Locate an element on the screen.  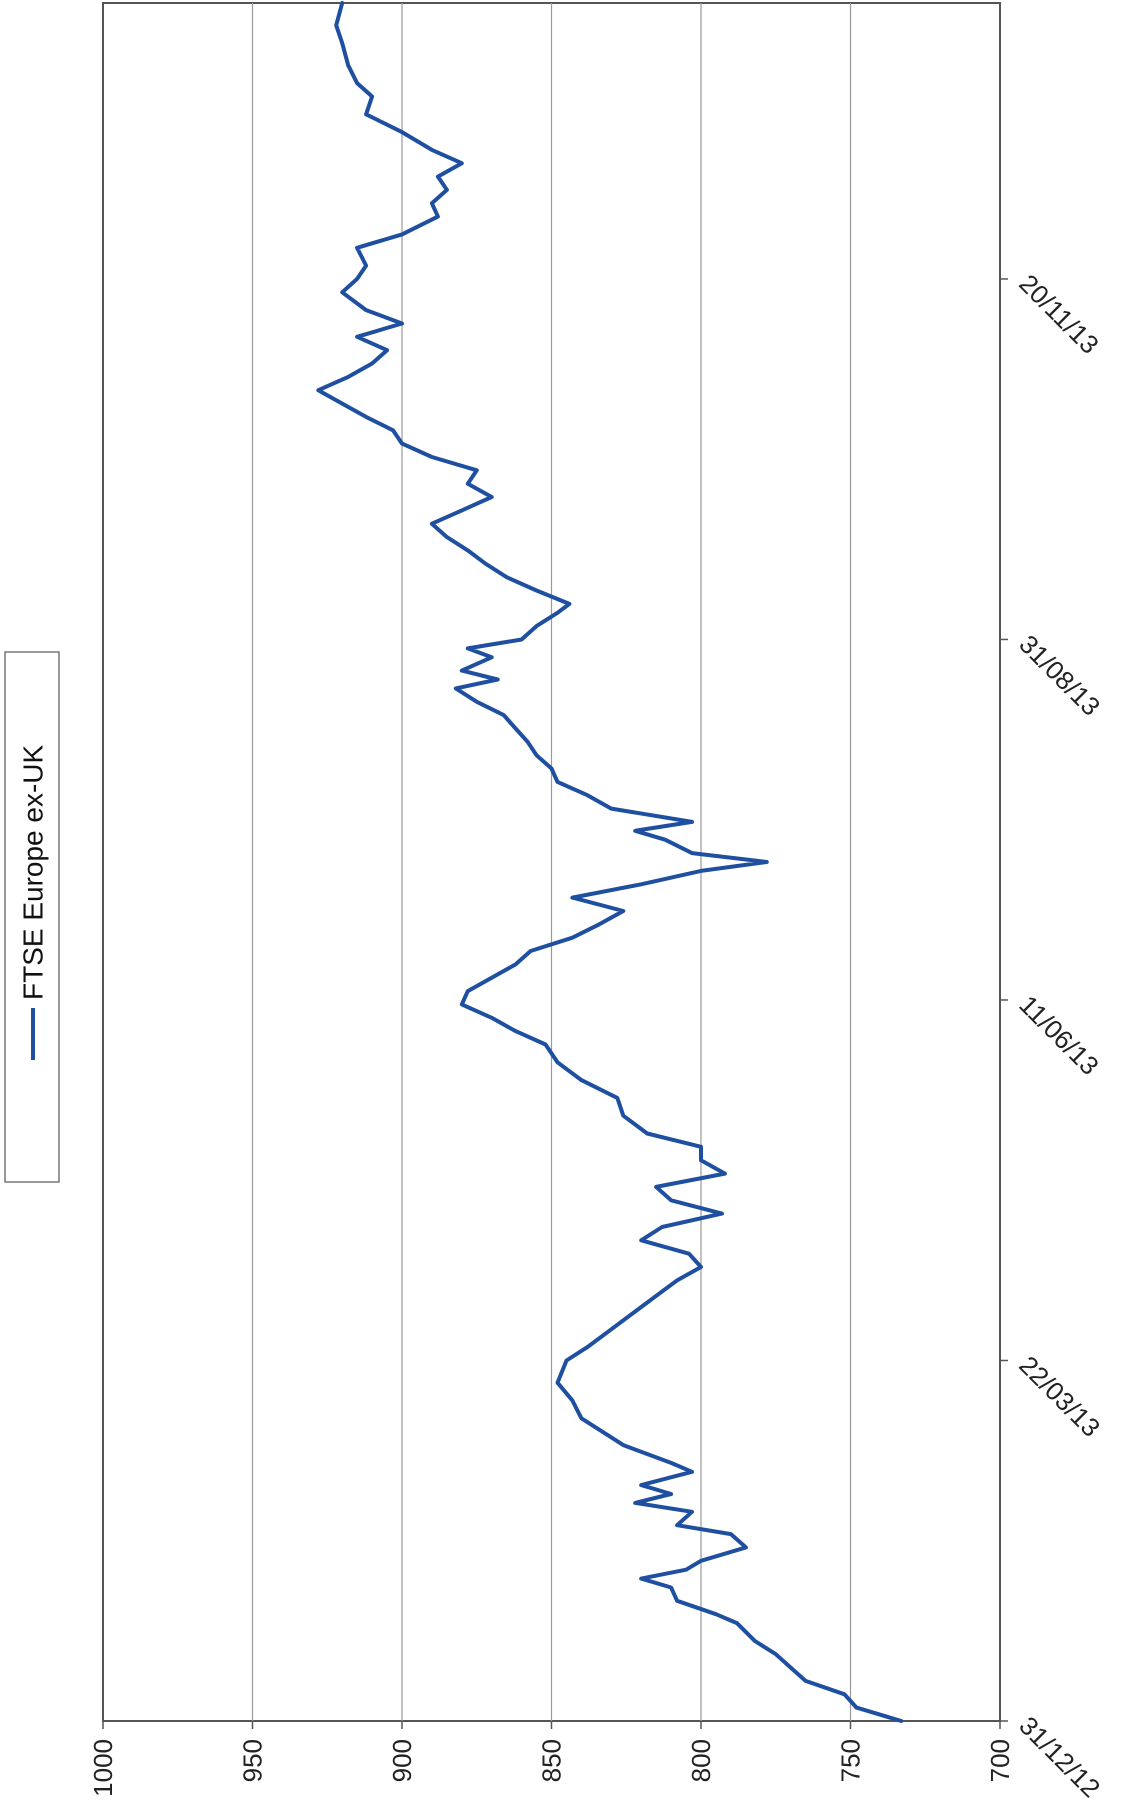
x-tick-label: 11/06/13 is located at coordinates (1058, 1034).